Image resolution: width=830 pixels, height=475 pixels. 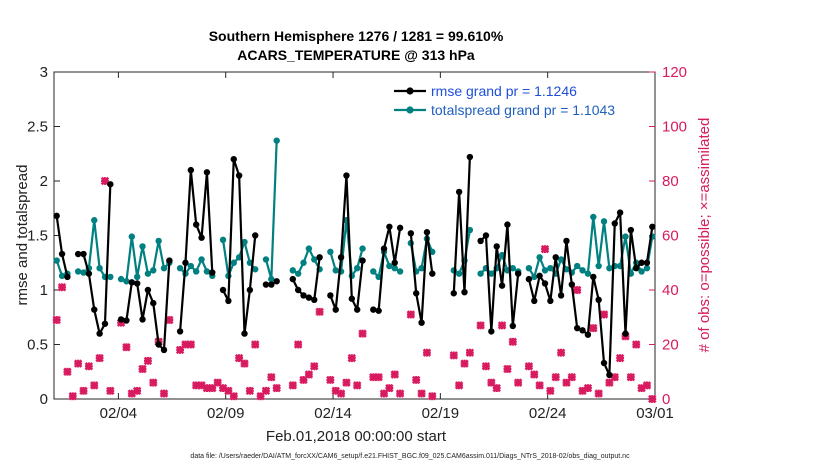 I want to click on x-tick-label: 02/24, so click(x=548, y=413).